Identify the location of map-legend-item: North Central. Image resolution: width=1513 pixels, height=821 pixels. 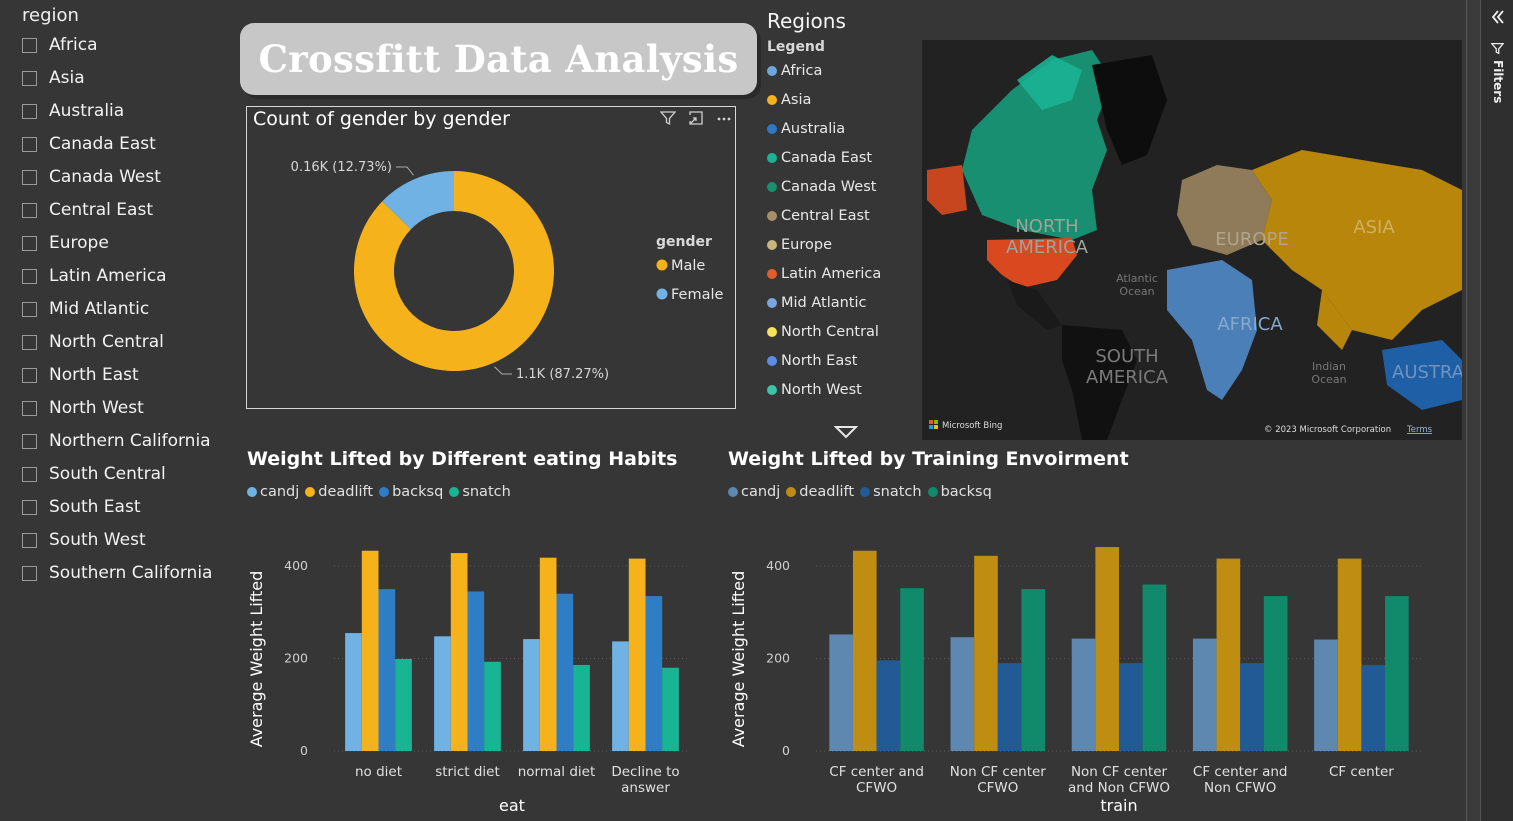
(823, 332).